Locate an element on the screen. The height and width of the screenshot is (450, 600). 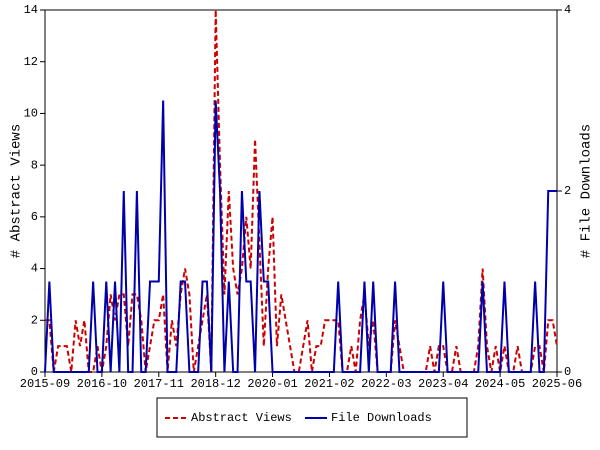
legend-label: Abstract Views is located at coordinates (241, 418).